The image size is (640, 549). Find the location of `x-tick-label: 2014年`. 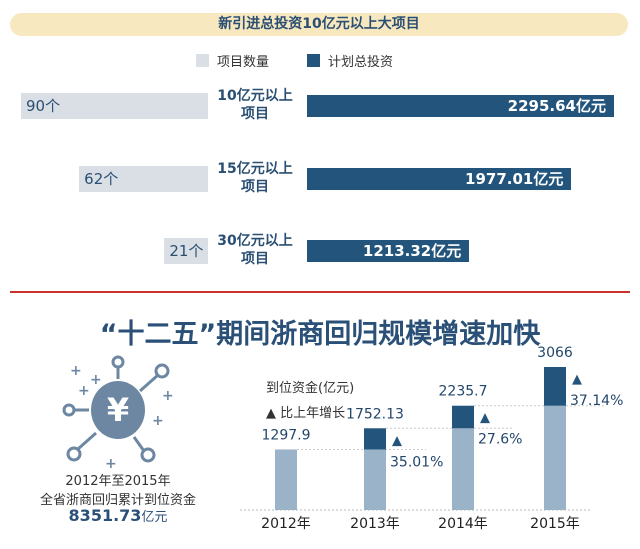

x-tick-label: 2014年 is located at coordinates (463, 524).